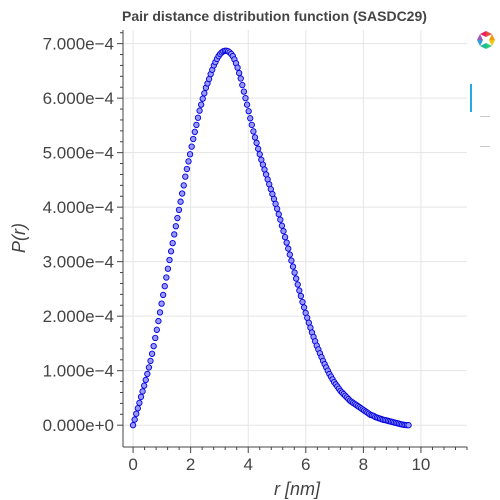 Image resolution: width=500 pixels, height=500 pixels. Describe the element at coordinates (78, 98) in the screenshot. I see `y-tick-label: 6.000e−4` at that location.